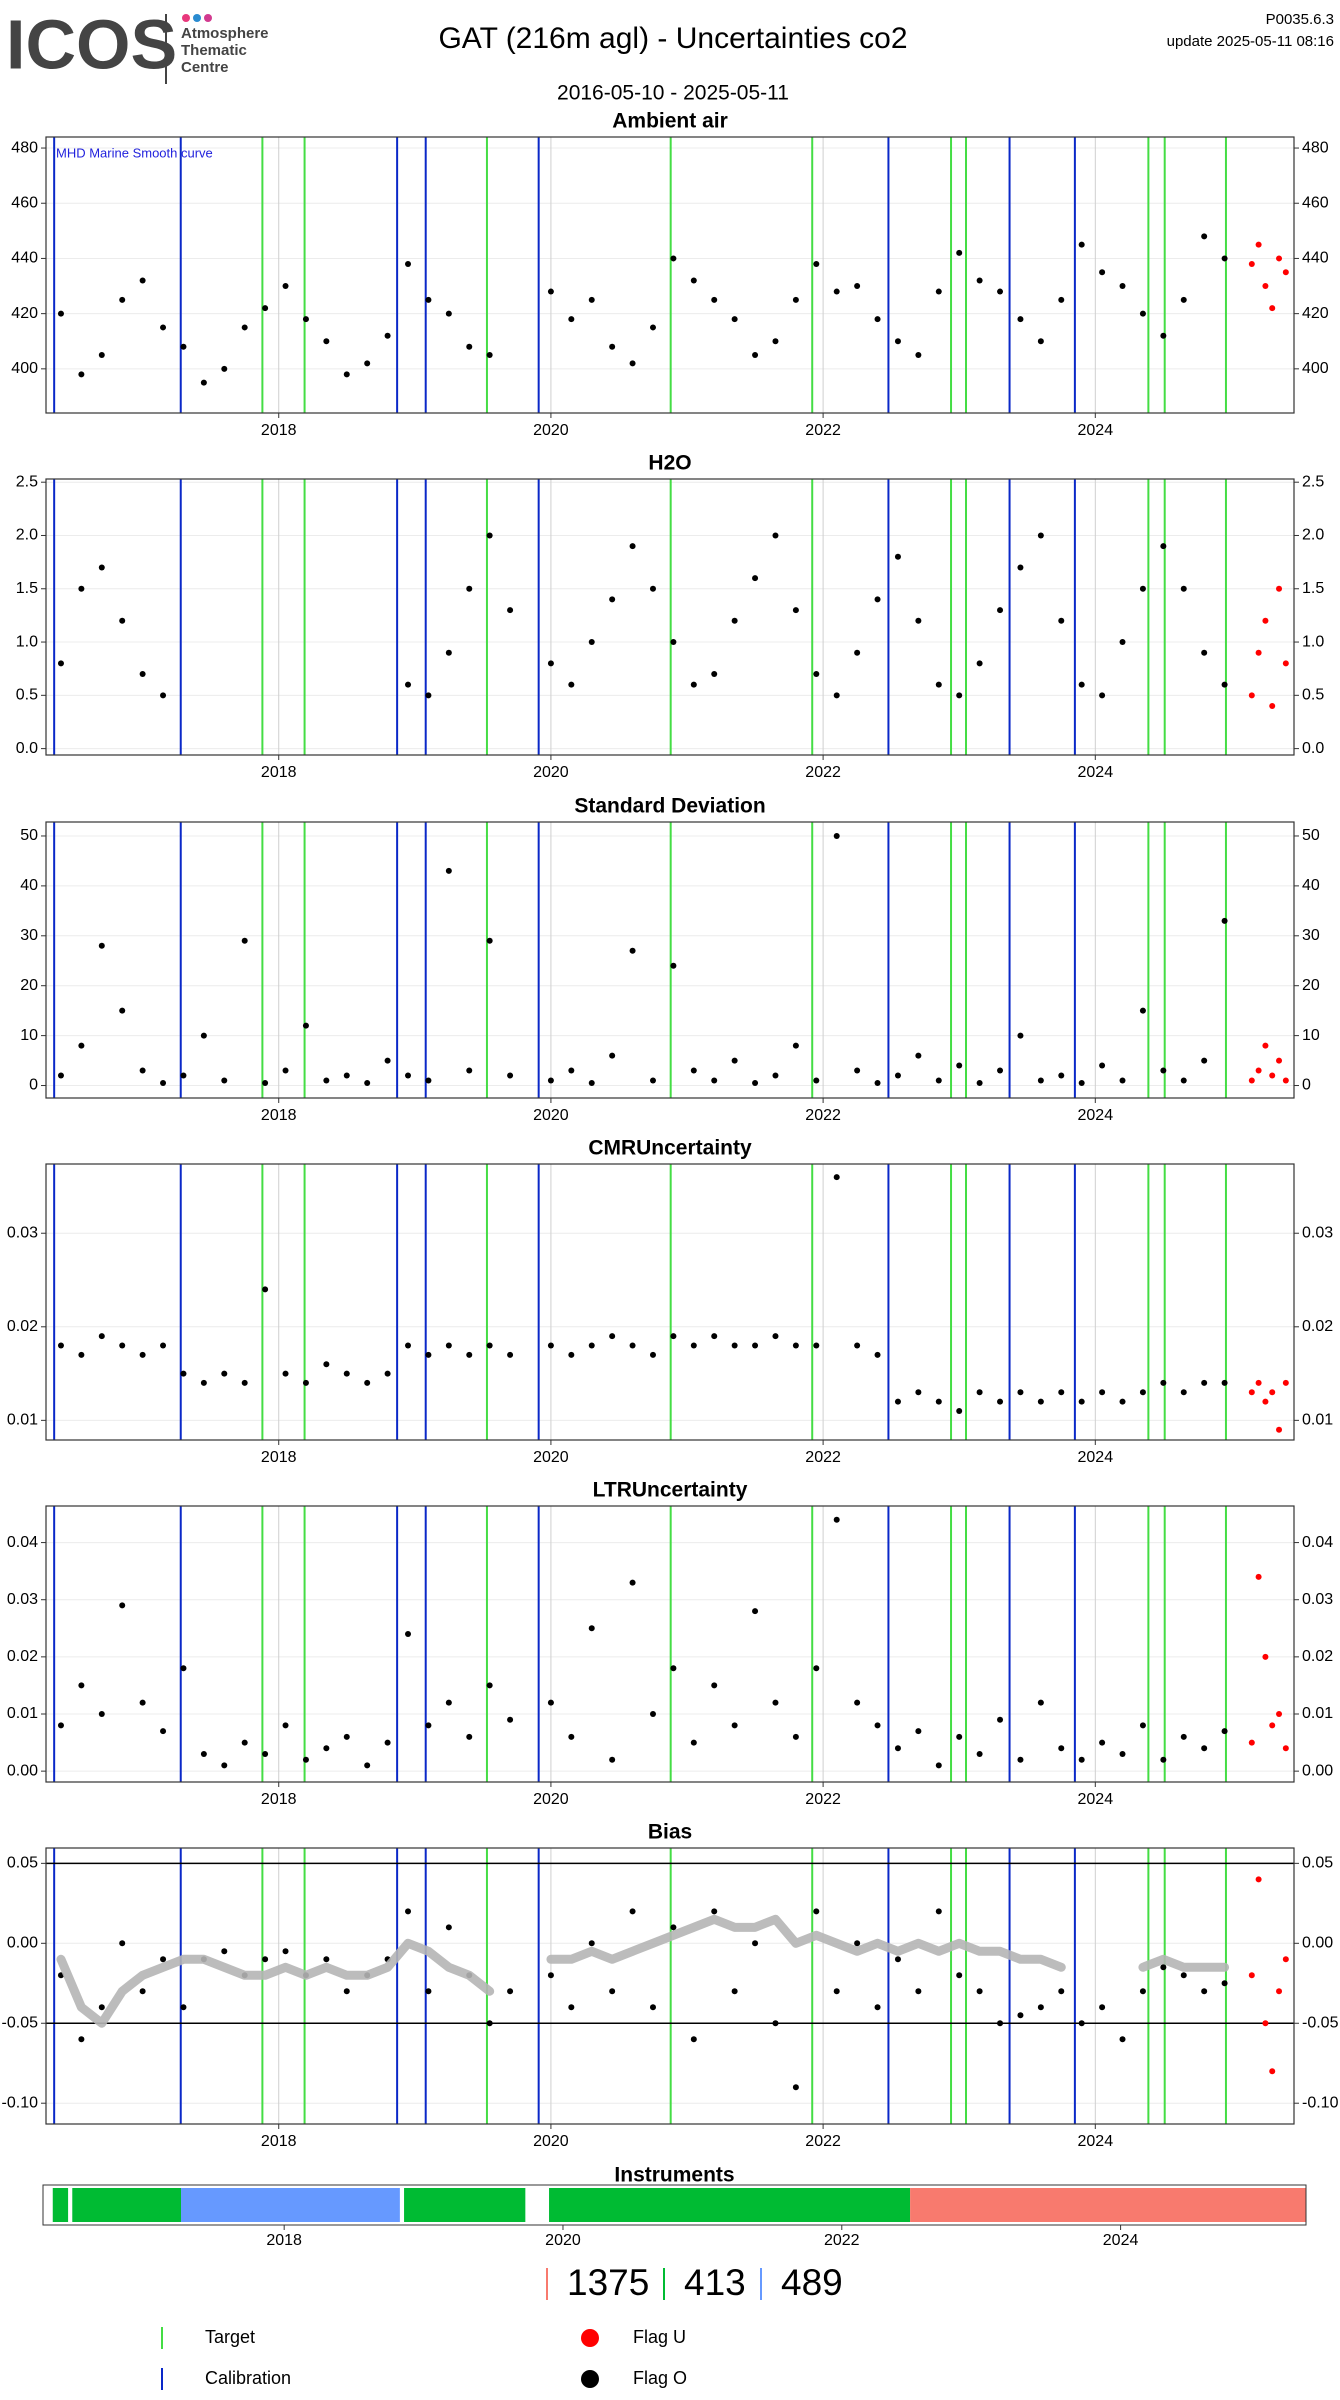 The image size is (1340, 2400). What do you see at coordinates (208, 18) in the screenshot?
I see `logo-dot` at bounding box center [208, 18].